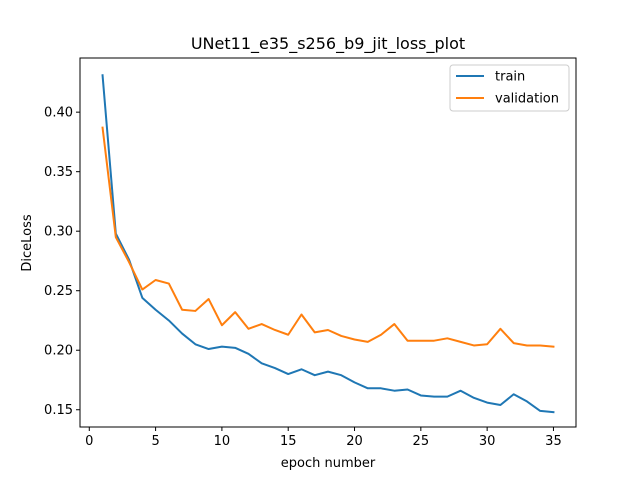  I want to click on legend-label-train: train, so click(510, 77).